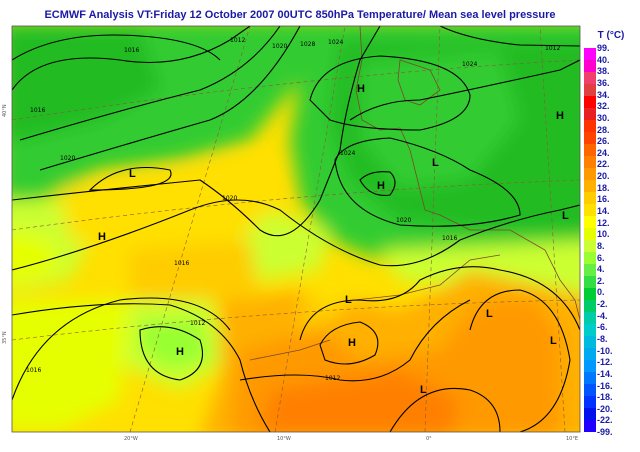 The height and width of the screenshot is (452, 640). I want to click on legend-label: 14., so click(603, 210).